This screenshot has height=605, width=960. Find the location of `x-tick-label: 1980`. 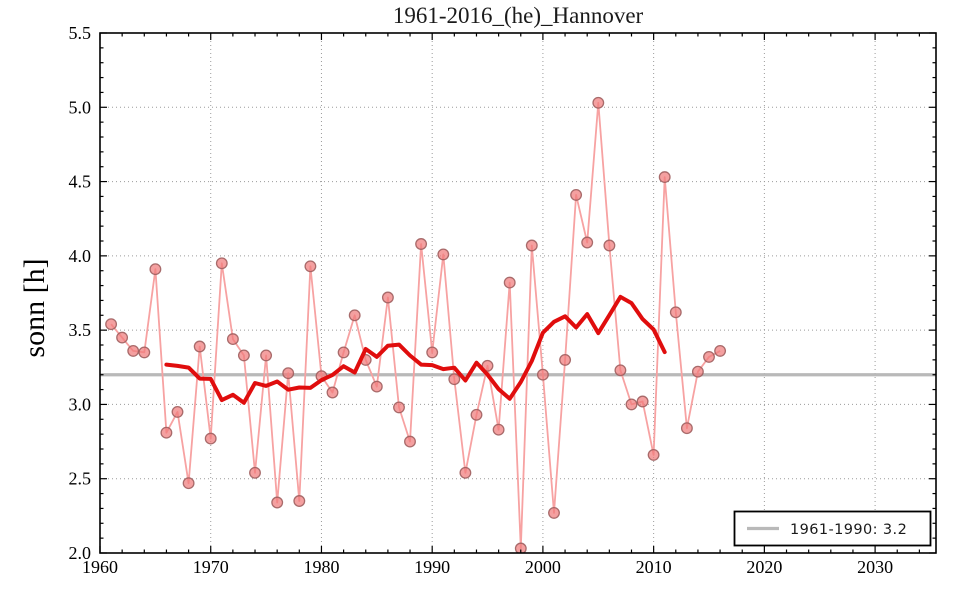

x-tick-label: 1980 is located at coordinates (321, 567).